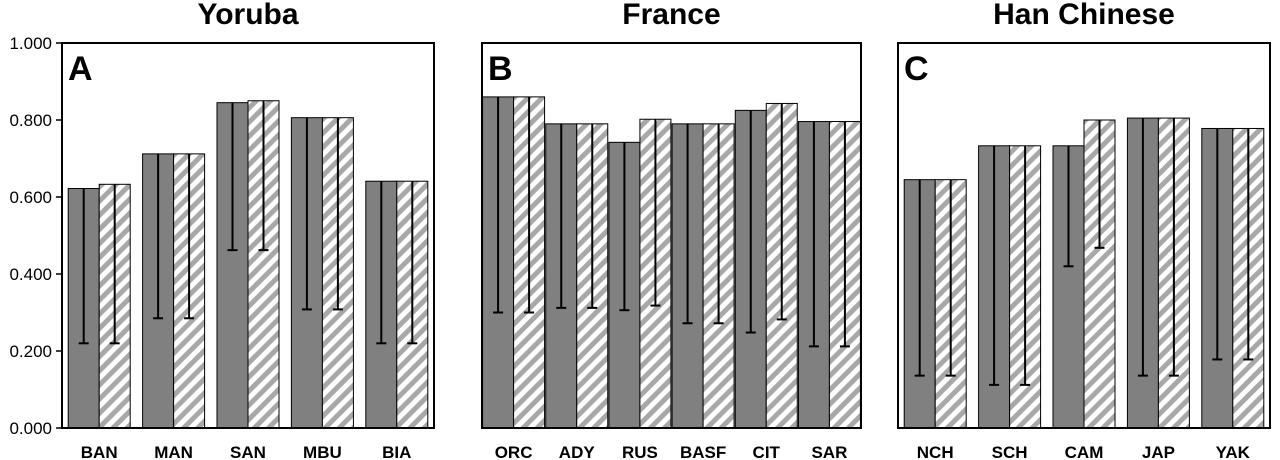 The width and height of the screenshot is (1280, 460). What do you see at coordinates (1158, 451) in the screenshot?
I see `category-label: JAP` at bounding box center [1158, 451].